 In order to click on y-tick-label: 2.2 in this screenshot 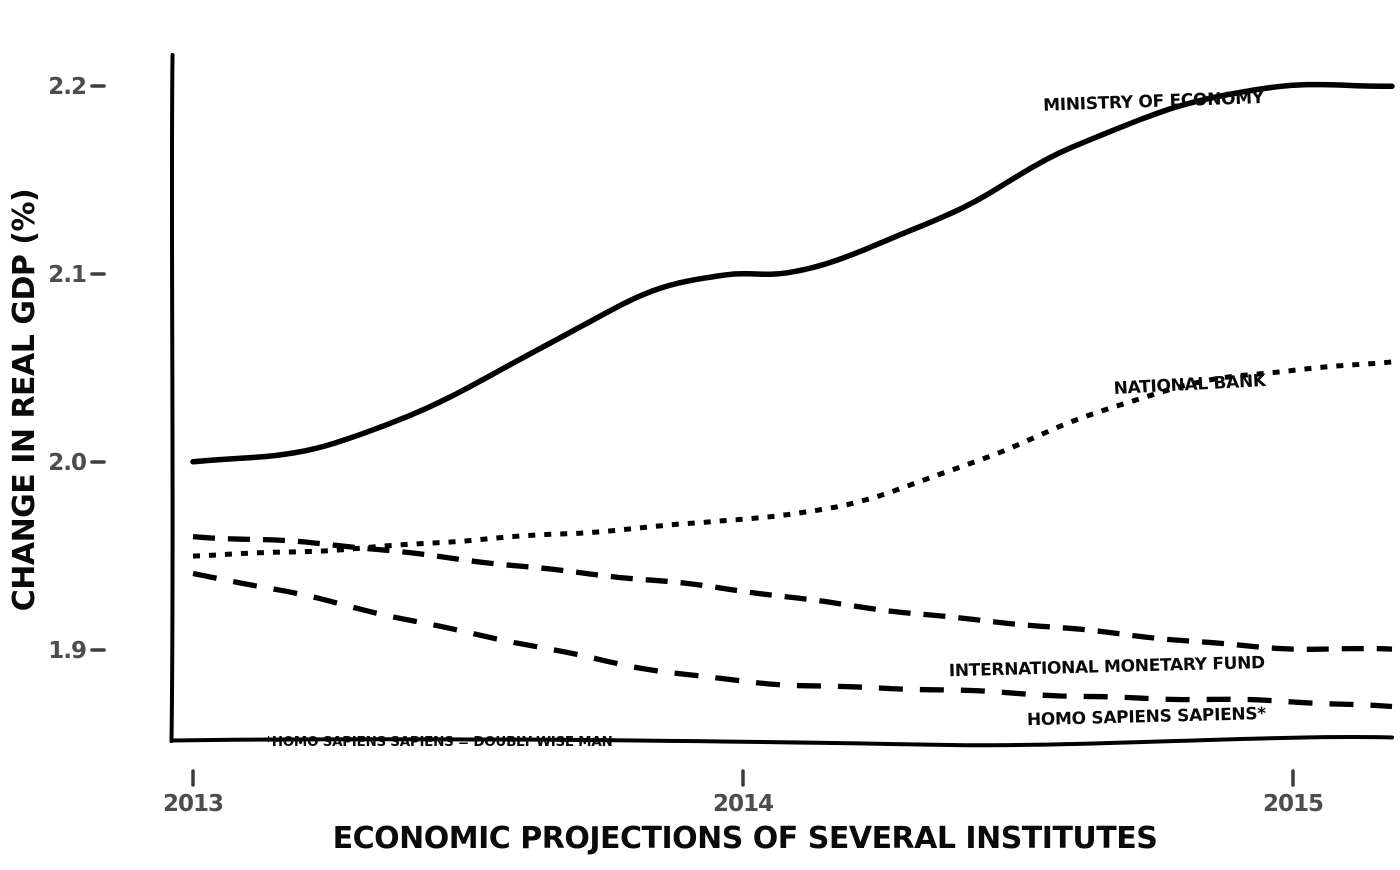, I will do `click(67, 87)`.